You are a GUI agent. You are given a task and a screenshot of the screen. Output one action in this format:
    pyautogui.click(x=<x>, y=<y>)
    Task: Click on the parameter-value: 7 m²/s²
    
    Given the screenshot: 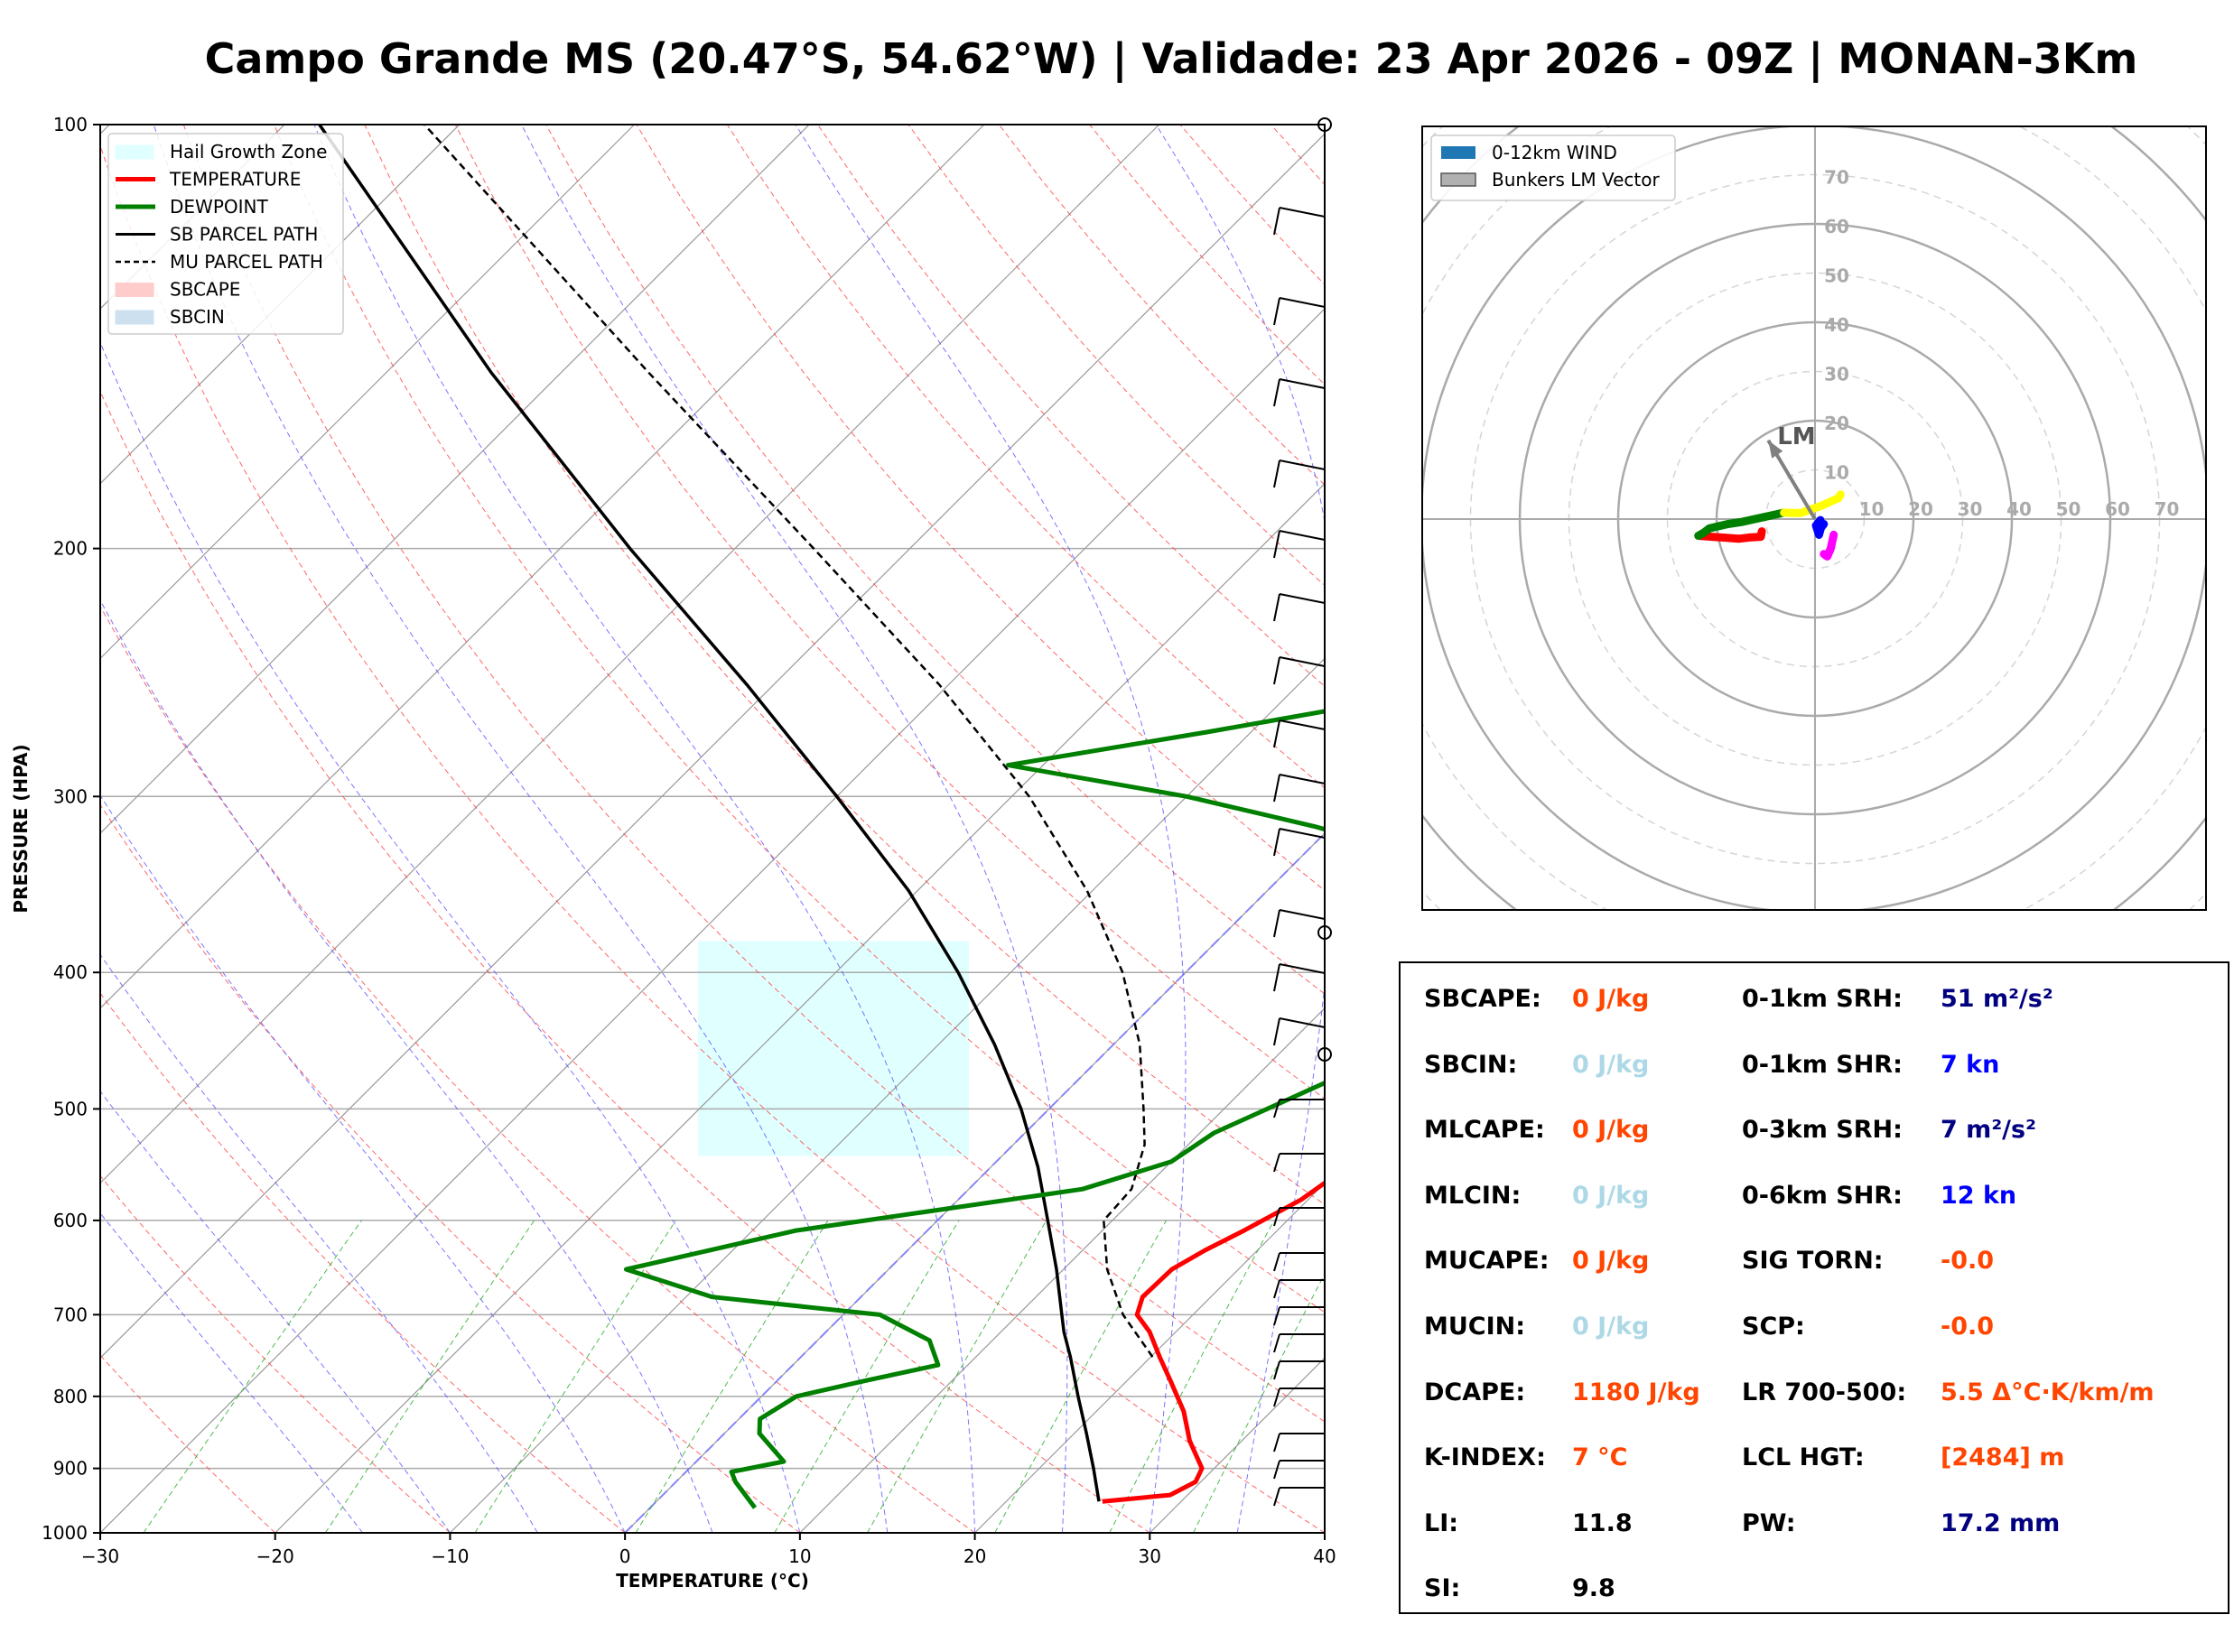 What is the action you would take?
    pyautogui.click(x=1989, y=1130)
    